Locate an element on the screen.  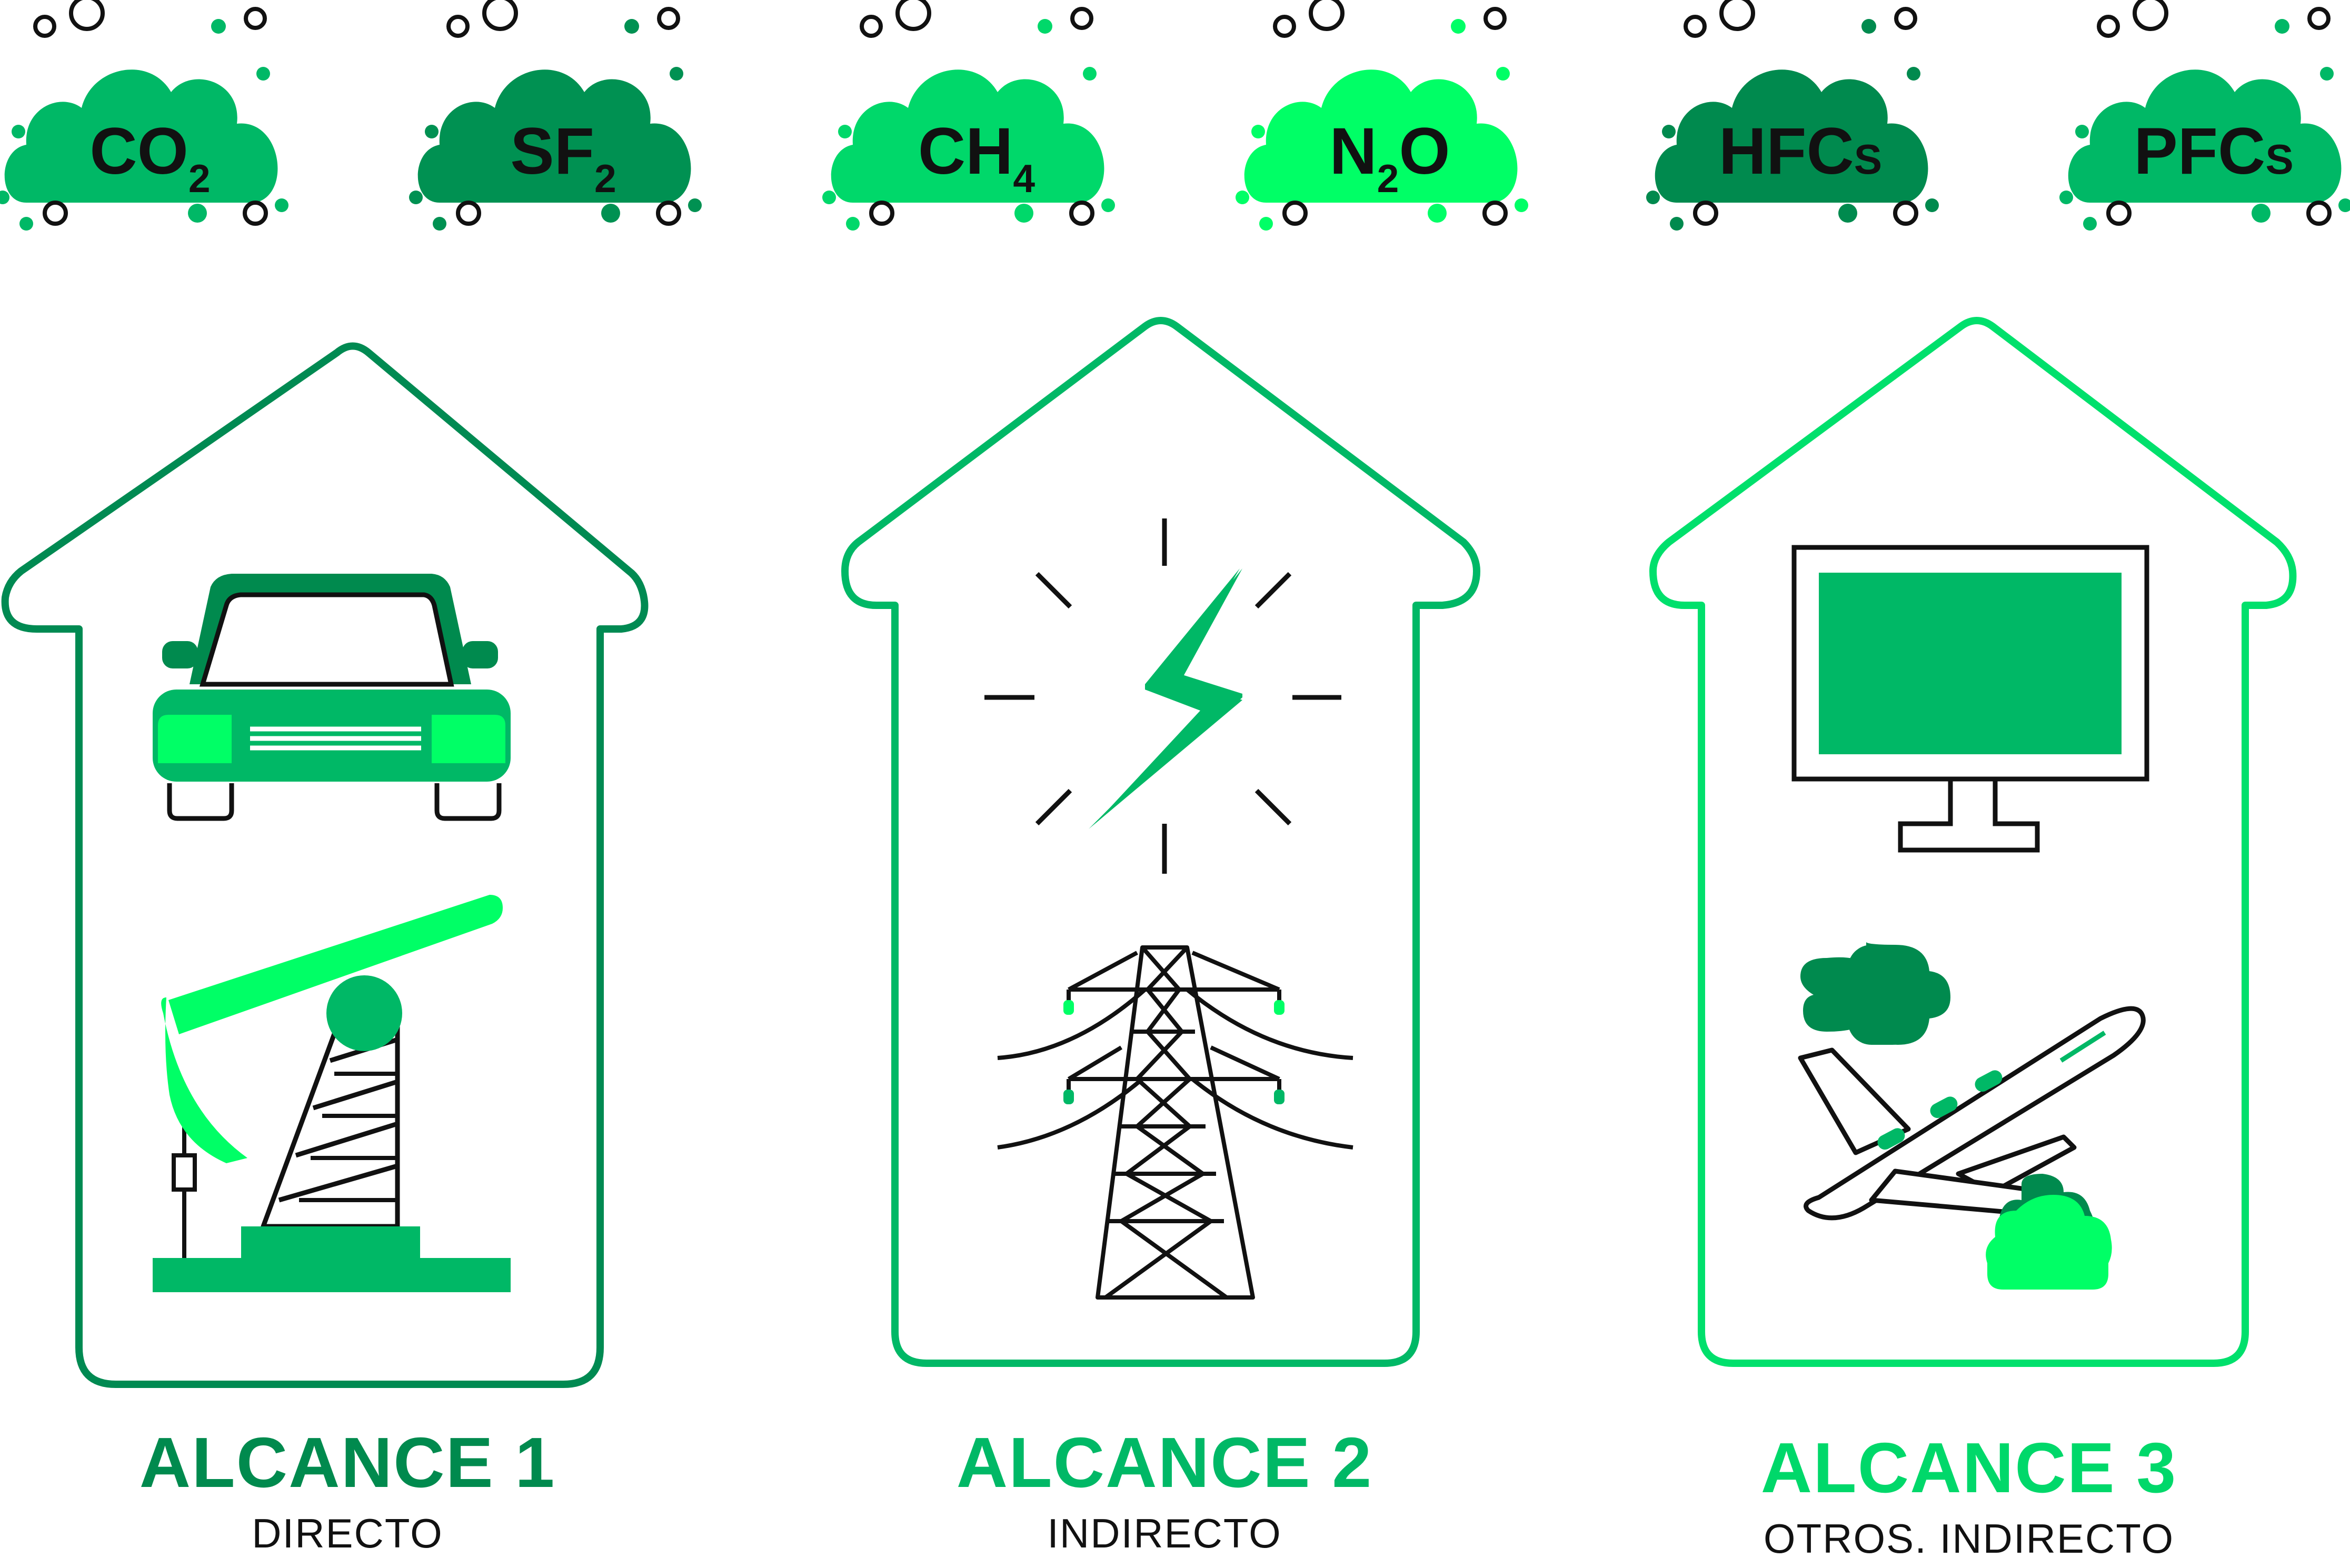
scope-1-subtitle: DIRECTO is located at coordinates (347, 1533).